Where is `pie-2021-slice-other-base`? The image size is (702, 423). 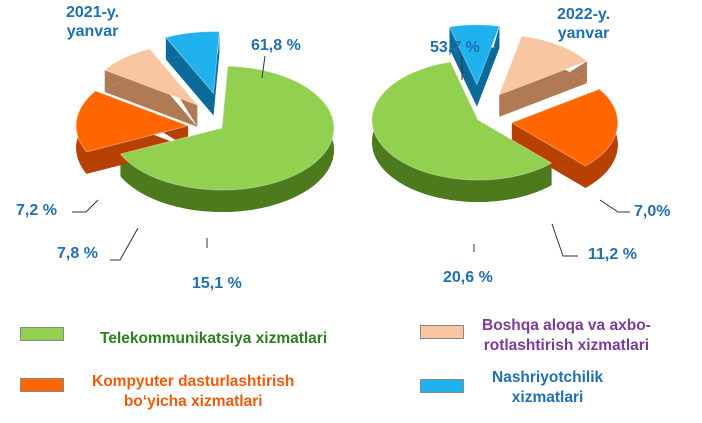
pie-2021-slice-other-base is located at coordinates (151, 98).